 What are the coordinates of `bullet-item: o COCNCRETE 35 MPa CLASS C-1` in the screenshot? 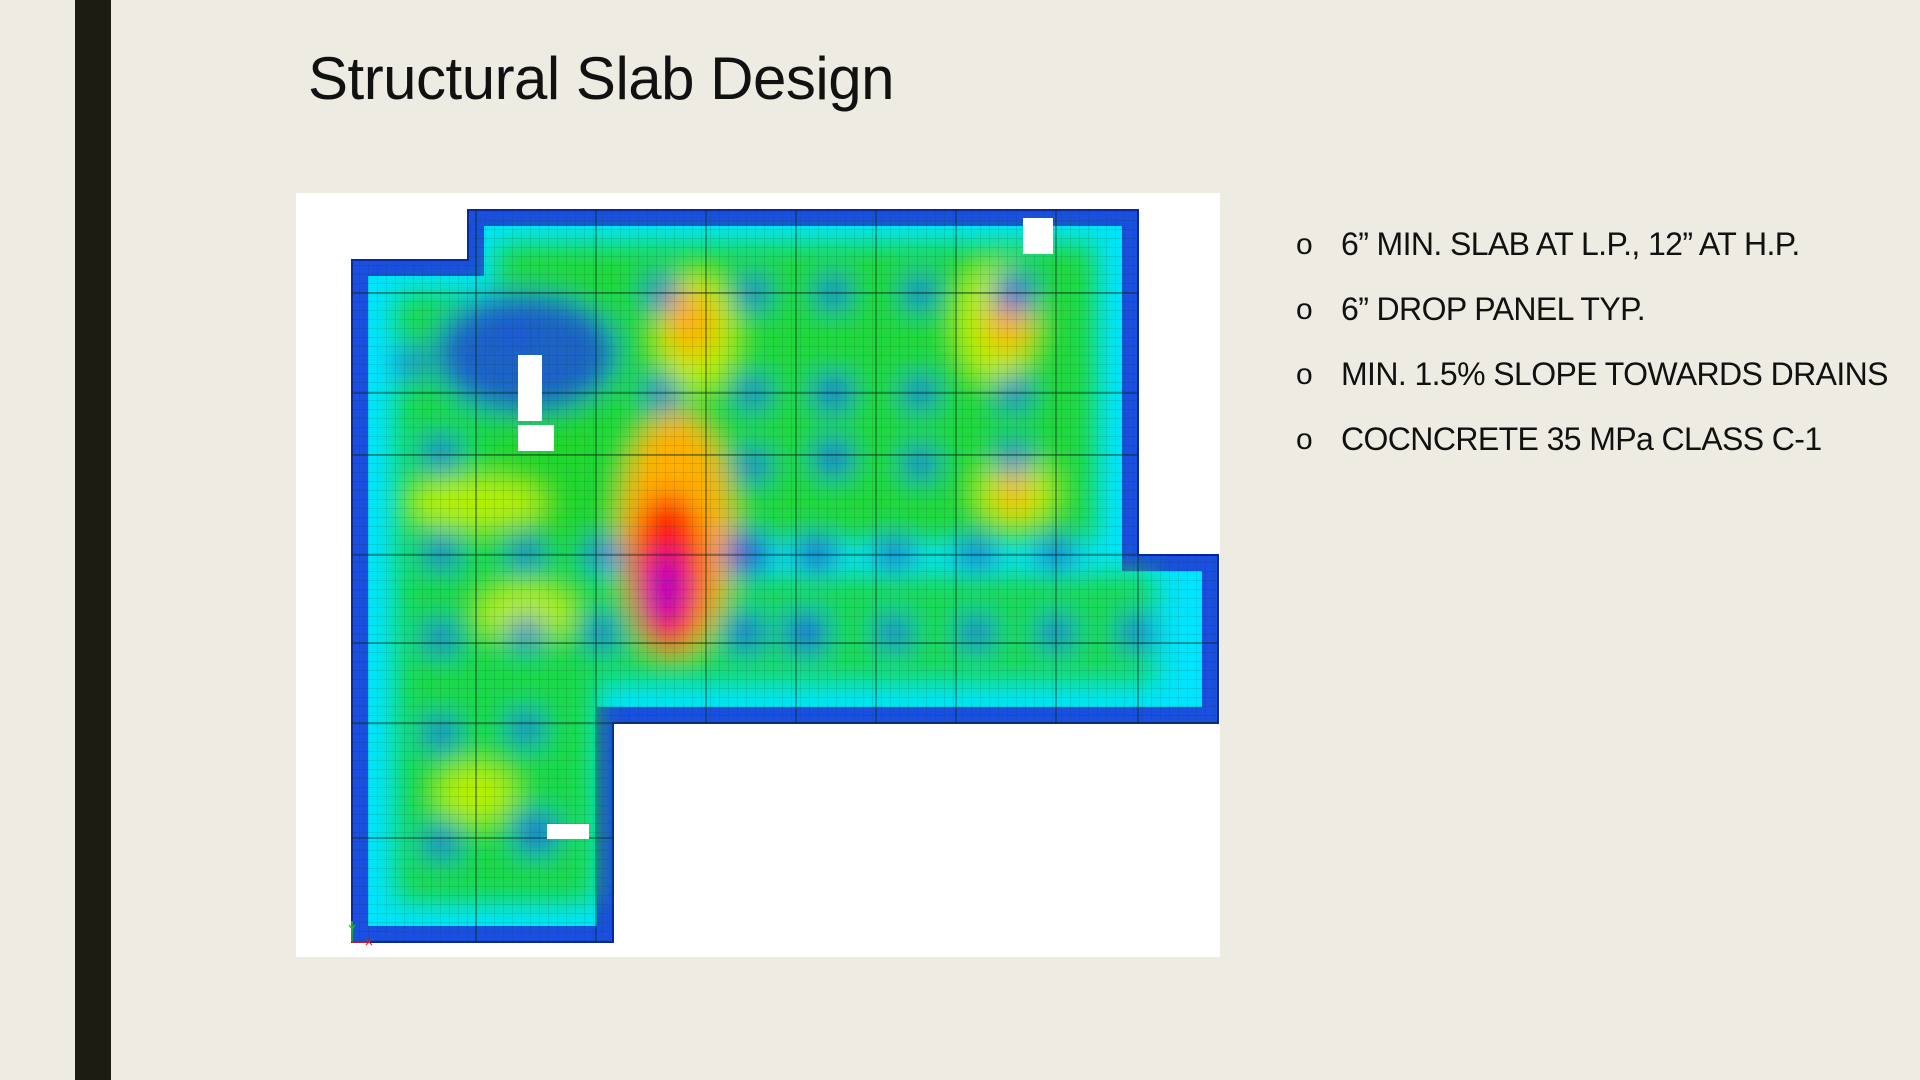 It's located at (1594, 439).